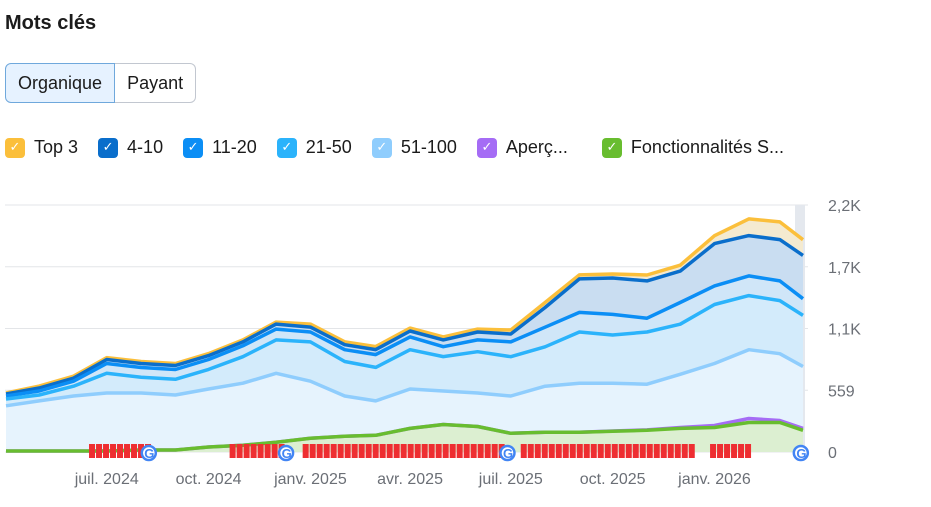 This screenshot has width=931, height=507. Describe the element at coordinates (510, 479) in the screenshot. I see `x-tick-label: juil. 2025` at that location.